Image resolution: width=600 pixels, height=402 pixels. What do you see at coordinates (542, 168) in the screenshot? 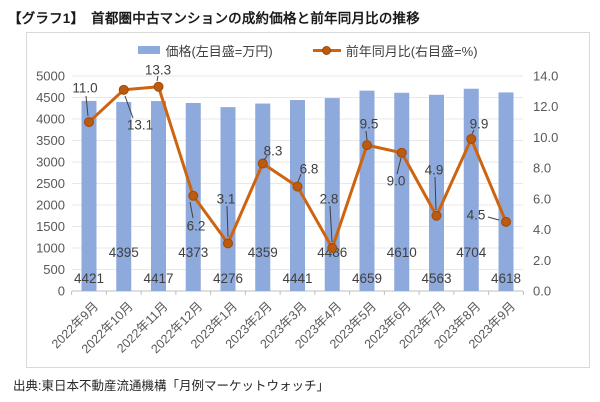
I see `right-axis-tick-label: 8.0` at bounding box center [542, 168].